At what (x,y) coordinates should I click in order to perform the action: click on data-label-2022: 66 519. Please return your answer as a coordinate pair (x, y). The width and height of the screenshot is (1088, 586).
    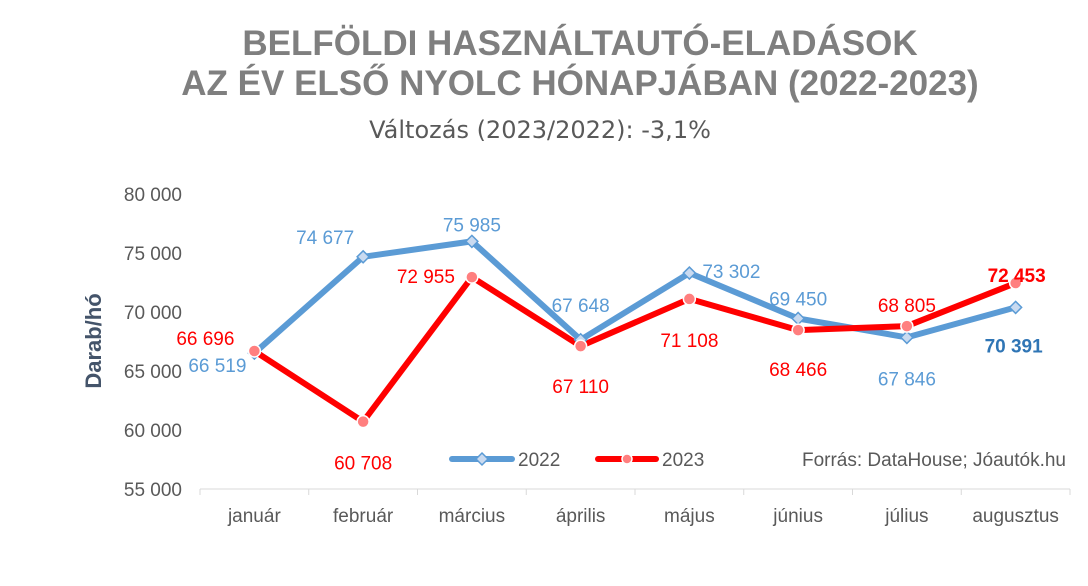
    Looking at the image, I should click on (217, 366).